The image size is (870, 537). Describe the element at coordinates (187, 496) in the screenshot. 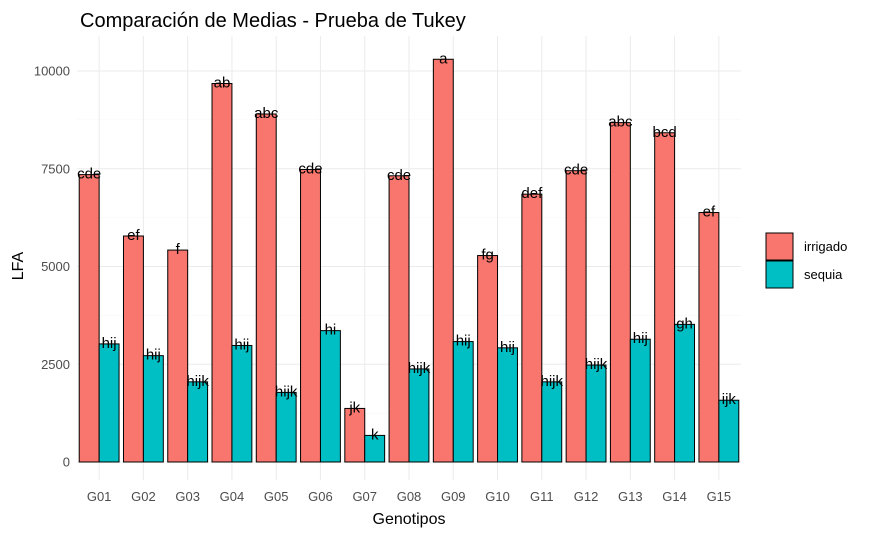

I see `x-tick-label: G03` at that location.